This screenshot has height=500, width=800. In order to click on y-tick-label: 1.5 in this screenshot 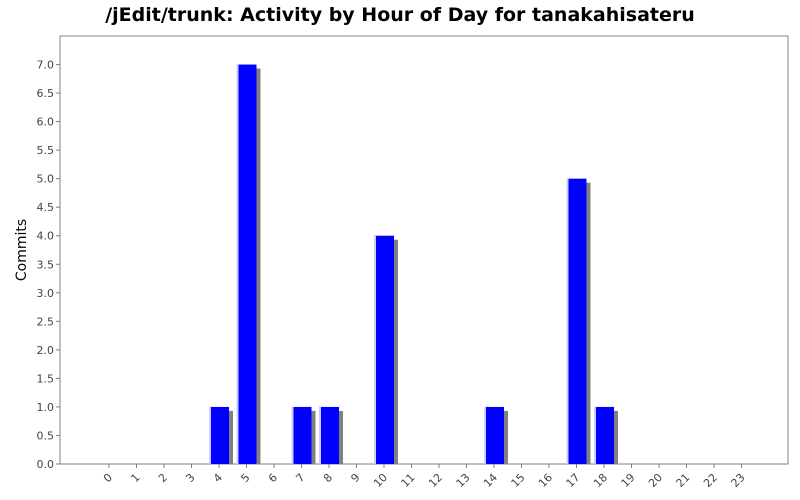, I will do `click(46, 378)`.